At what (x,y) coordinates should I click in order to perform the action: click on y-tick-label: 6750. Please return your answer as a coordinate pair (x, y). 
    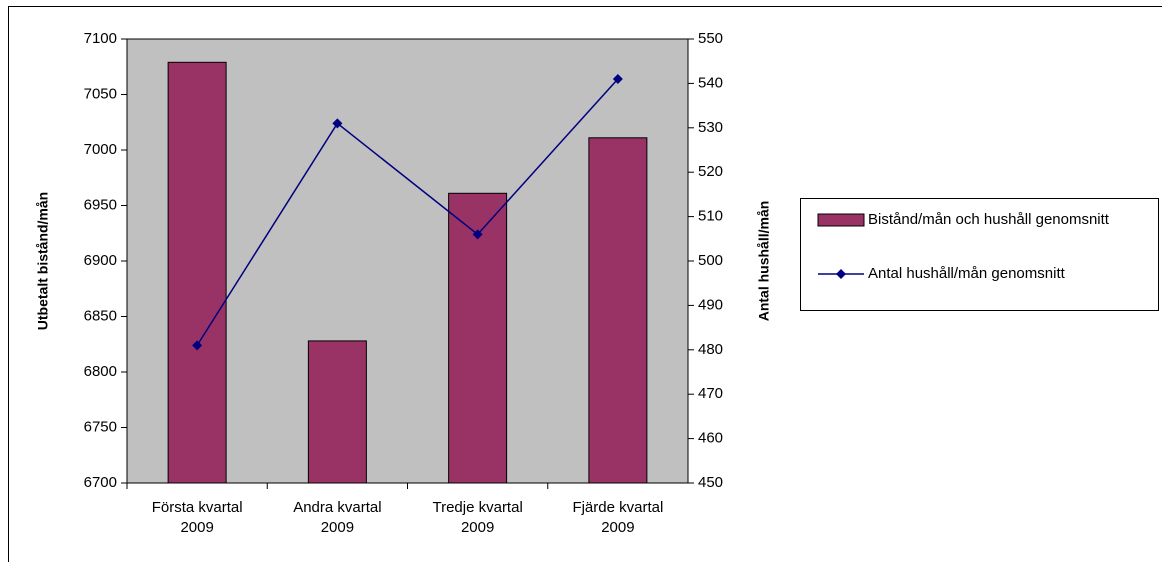
    Looking at the image, I should click on (100, 426).